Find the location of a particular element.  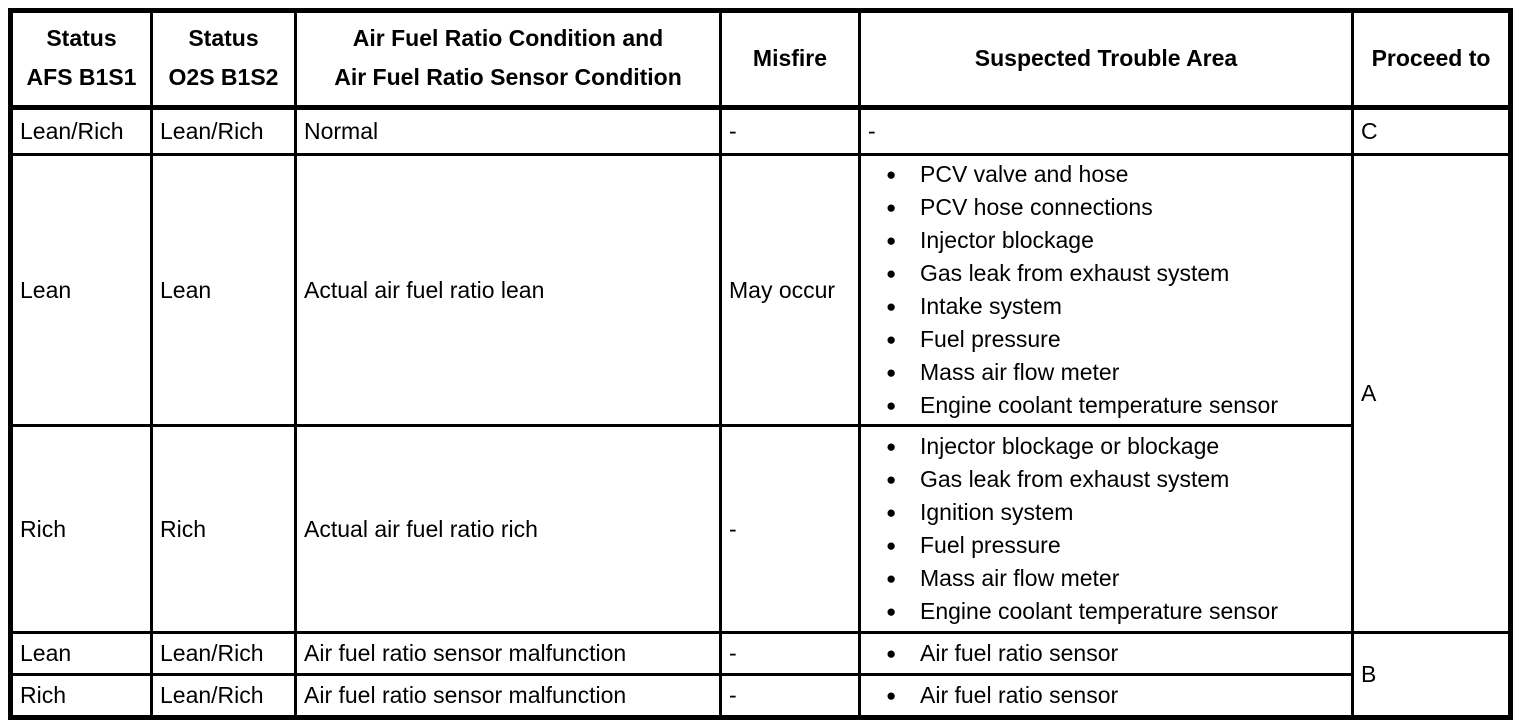

list-item: ● Ignition system is located at coordinates (1107, 512).